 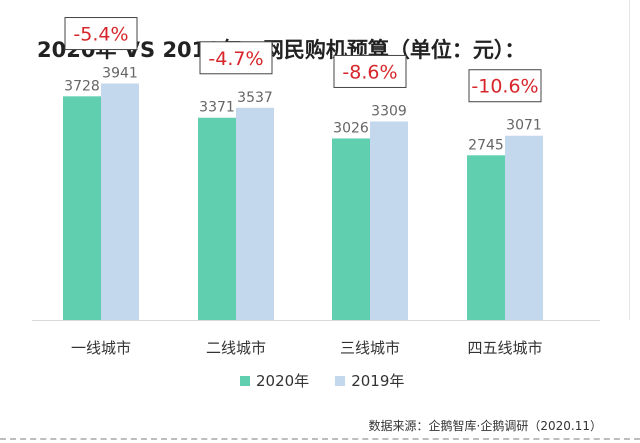 I want to click on legend-item-2019: 2019年, so click(x=369, y=380).